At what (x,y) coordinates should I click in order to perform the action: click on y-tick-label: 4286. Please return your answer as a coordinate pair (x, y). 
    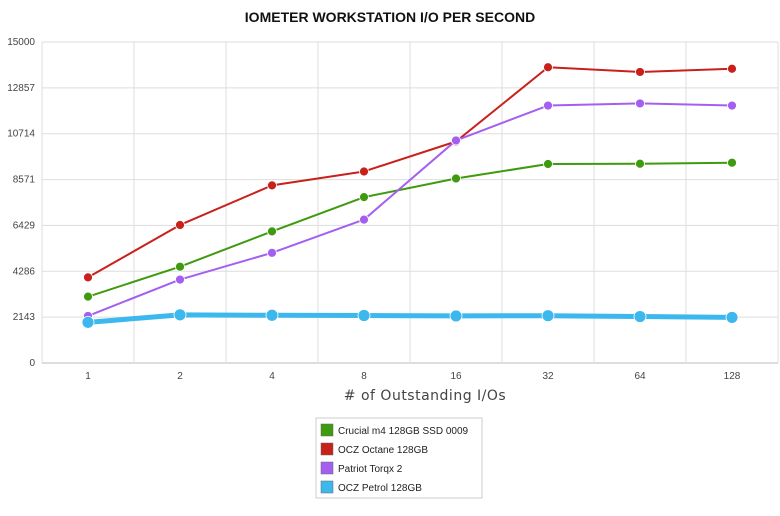
    Looking at the image, I should click on (24, 271).